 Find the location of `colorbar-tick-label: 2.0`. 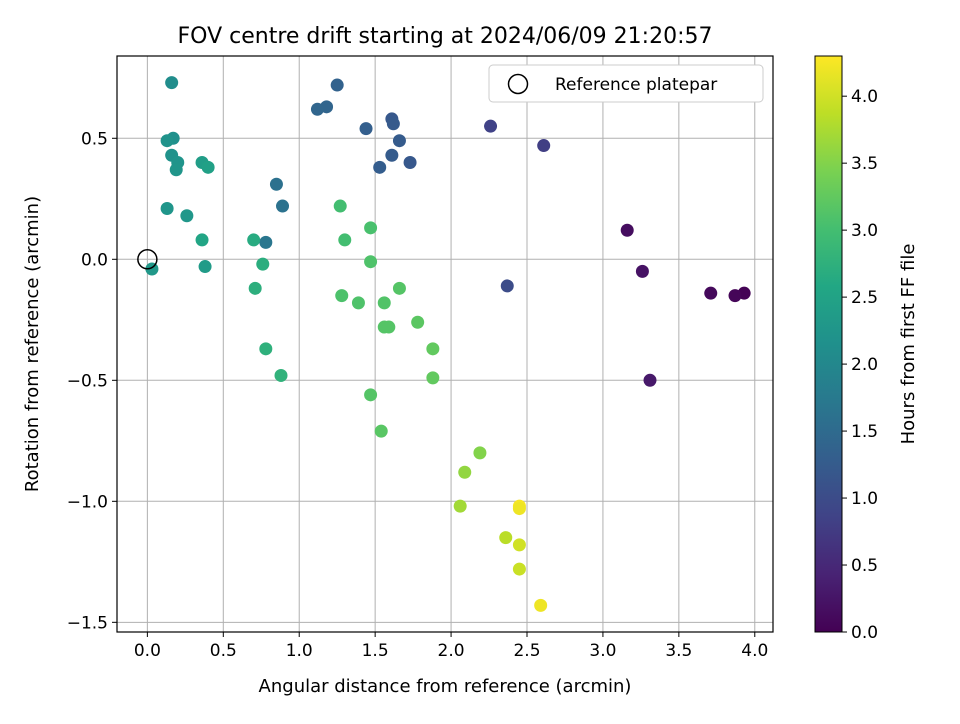

colorbar-tick-label: 2.0 is located at coordinates (864, 365).